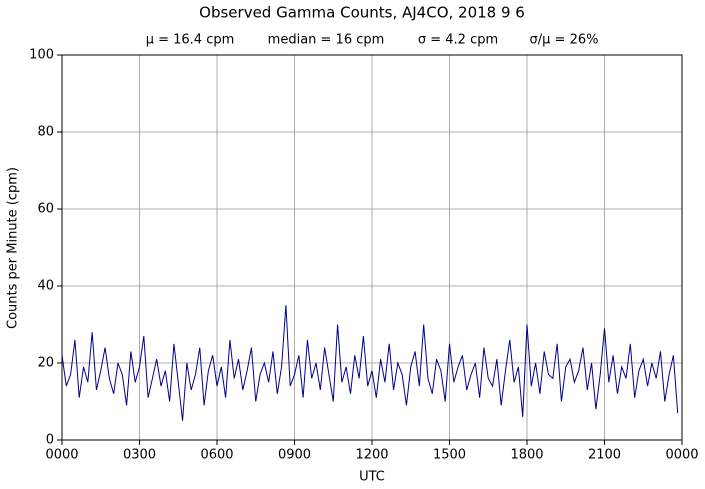 The height and width of the screenshot is (489, 705). What do you see at coordinates (139, 455) in the screenshot?
I see `x-tick-label: 0300` at bounding box center [139, 455].